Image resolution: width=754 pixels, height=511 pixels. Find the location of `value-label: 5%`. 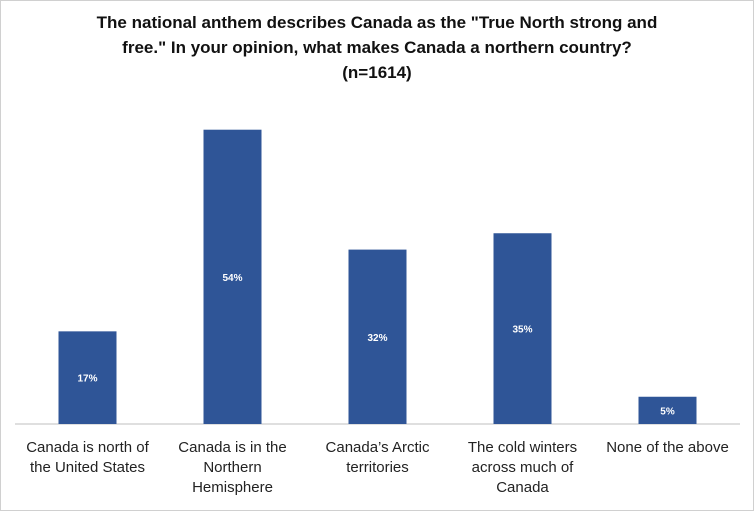

value-label: 5% is located at coordinates (667, 411).